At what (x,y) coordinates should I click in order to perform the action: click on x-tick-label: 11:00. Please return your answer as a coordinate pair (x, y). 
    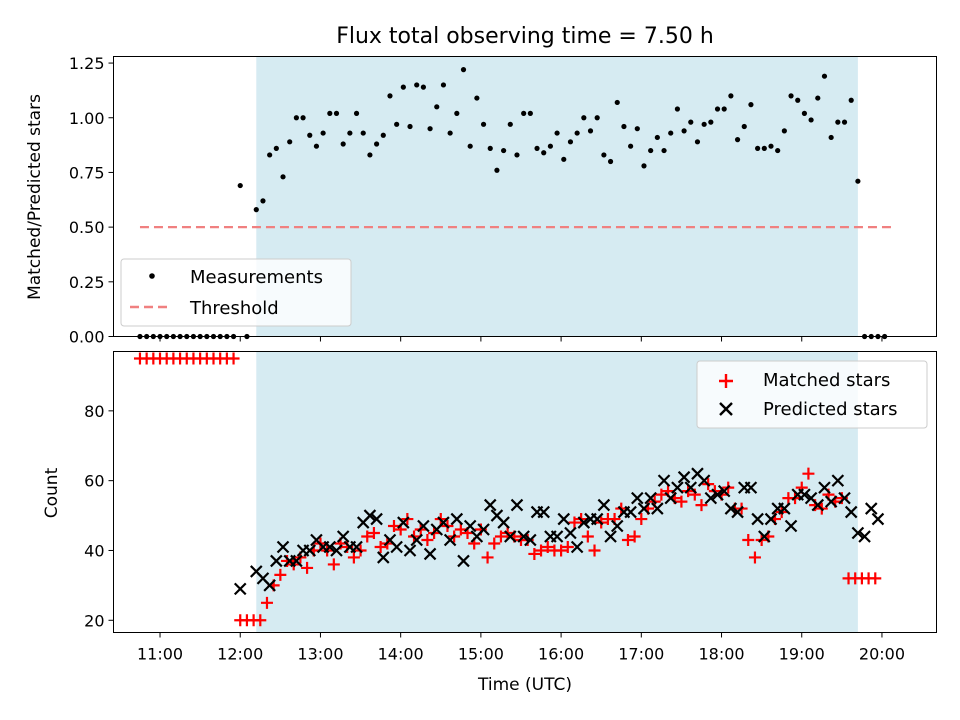
    Looking at the image, I should click on (160, 654).